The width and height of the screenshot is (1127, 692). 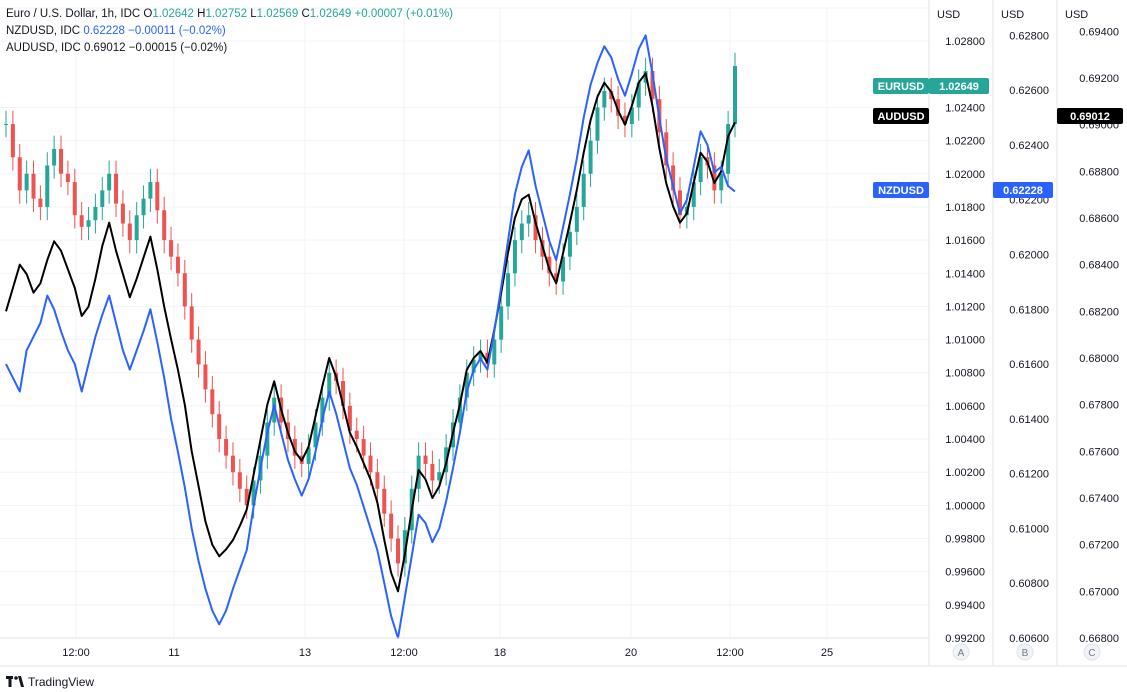 I want to click on legend-nzdusd-value: 0.62228, so click(x=104, y=31).